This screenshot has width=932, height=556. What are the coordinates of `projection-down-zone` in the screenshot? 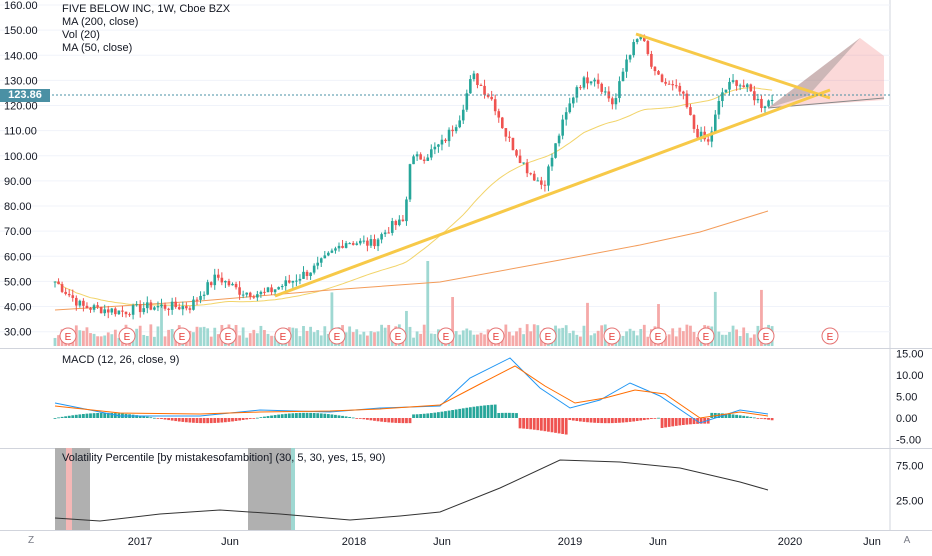 It's located at (826, 73).